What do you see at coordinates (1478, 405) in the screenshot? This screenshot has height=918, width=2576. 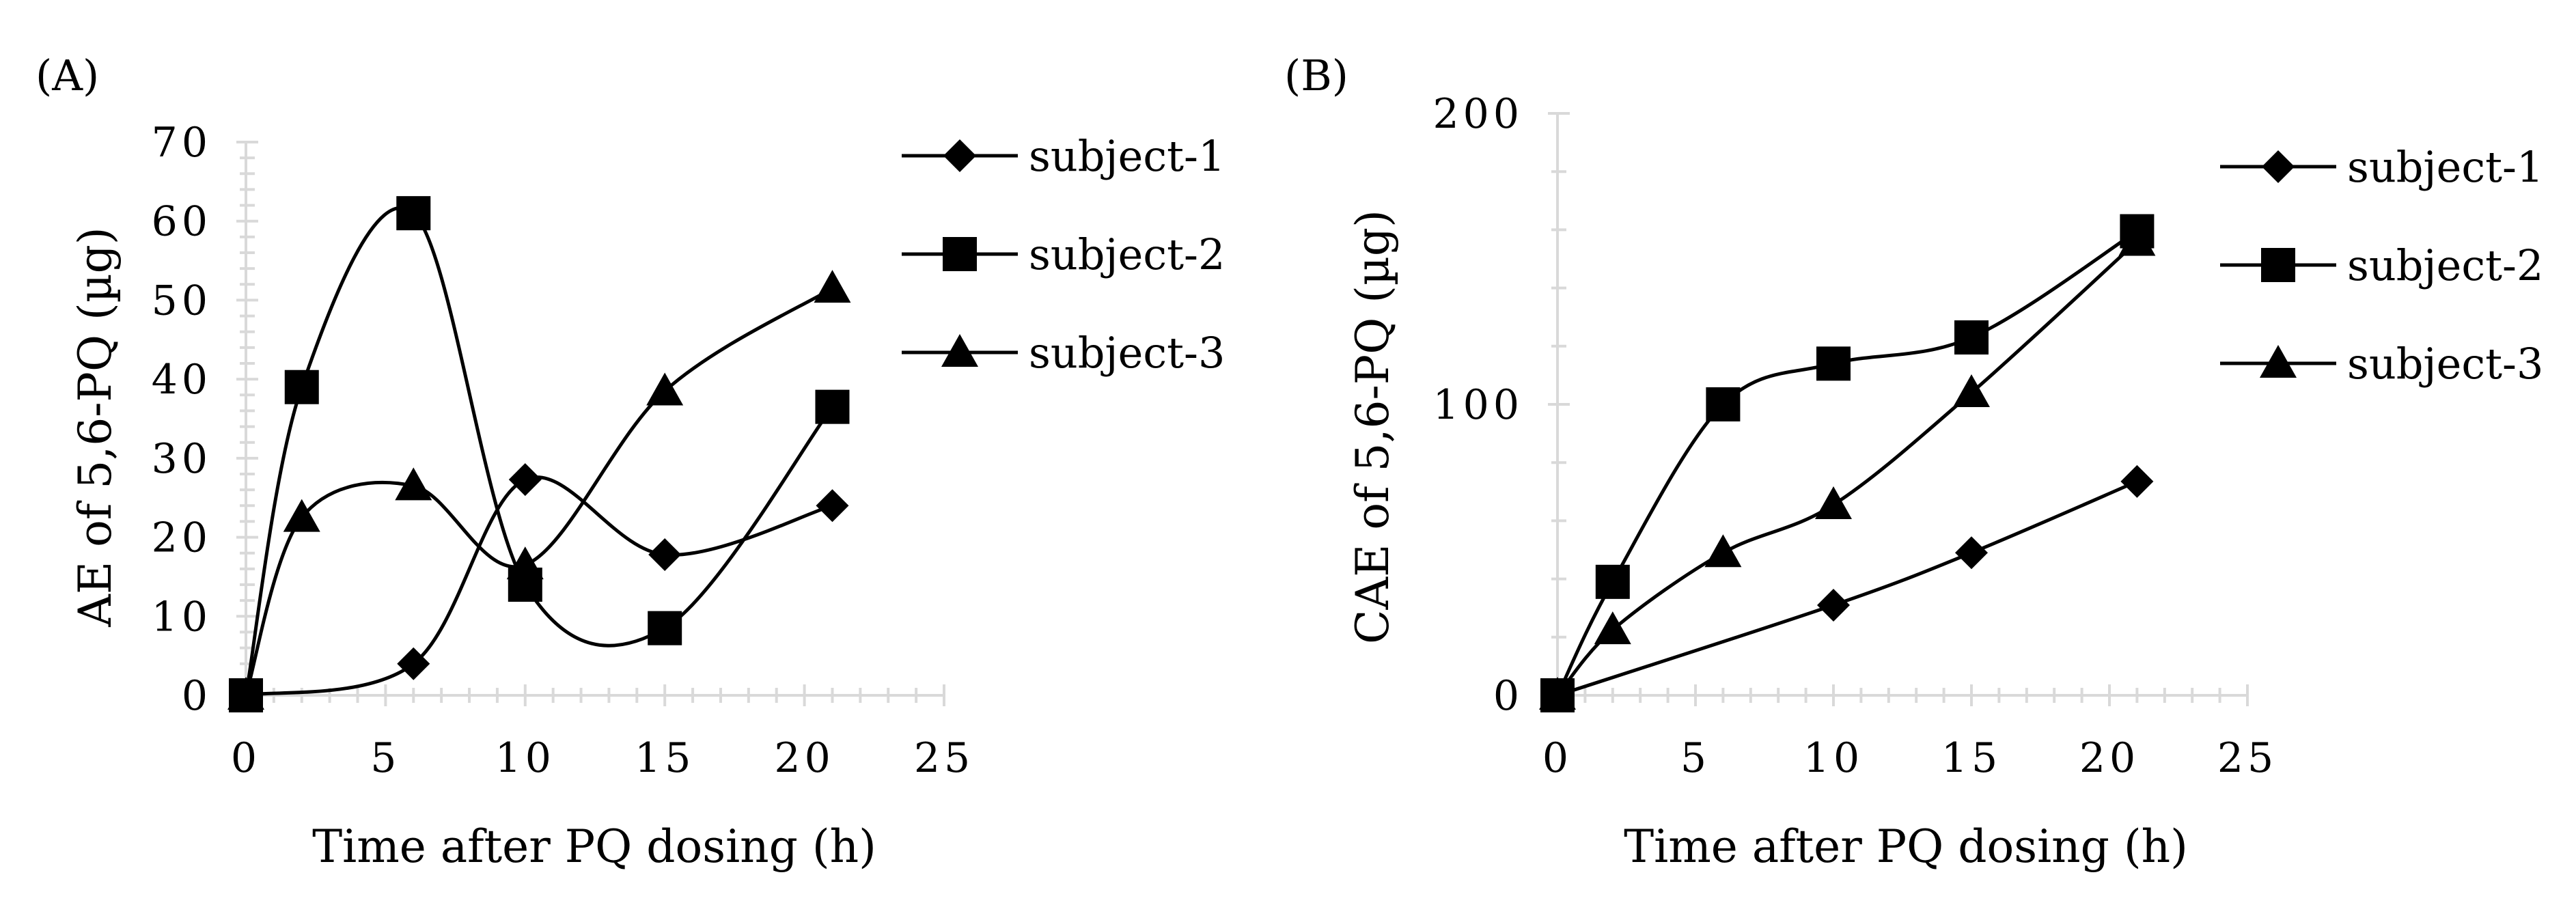 I see `chart-b-y-tick-label: 100` at bounding box center [1478, 405].